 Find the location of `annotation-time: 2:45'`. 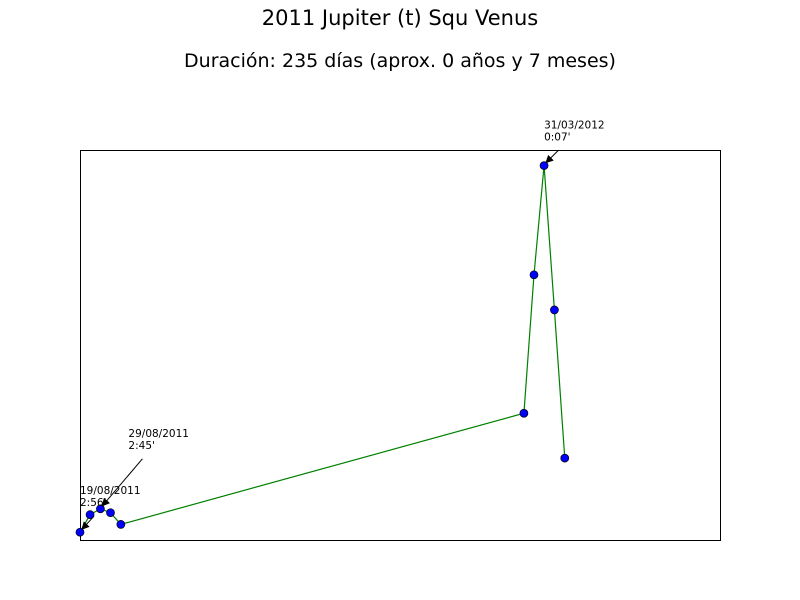

annotation-time: 2:45' is located at coordinates (141, 446).